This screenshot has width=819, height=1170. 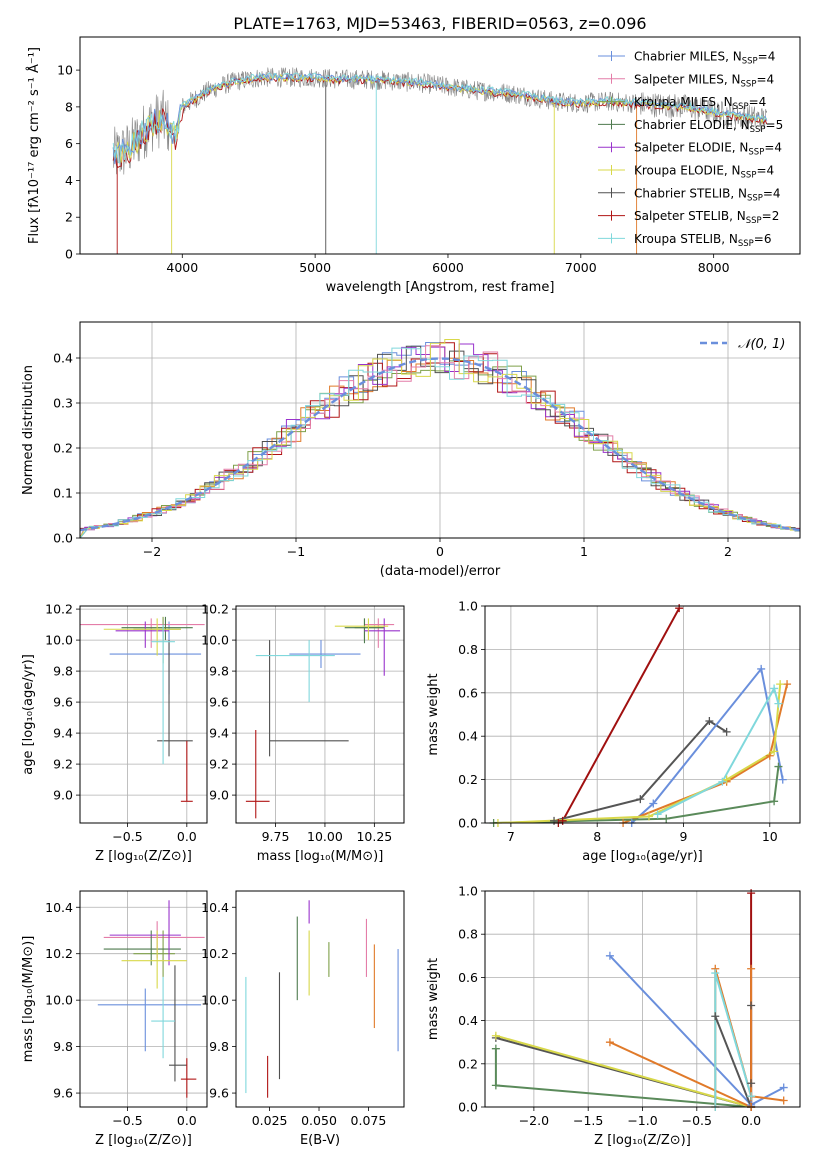 I want to click on legend-label-value: =5, so click(x=775, y=125).